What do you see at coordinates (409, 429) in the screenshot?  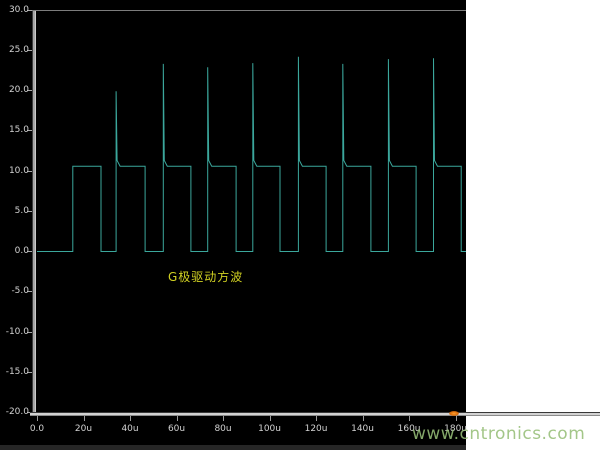 I see `x-tick-label: 160u` at bounding box center [409, 429].